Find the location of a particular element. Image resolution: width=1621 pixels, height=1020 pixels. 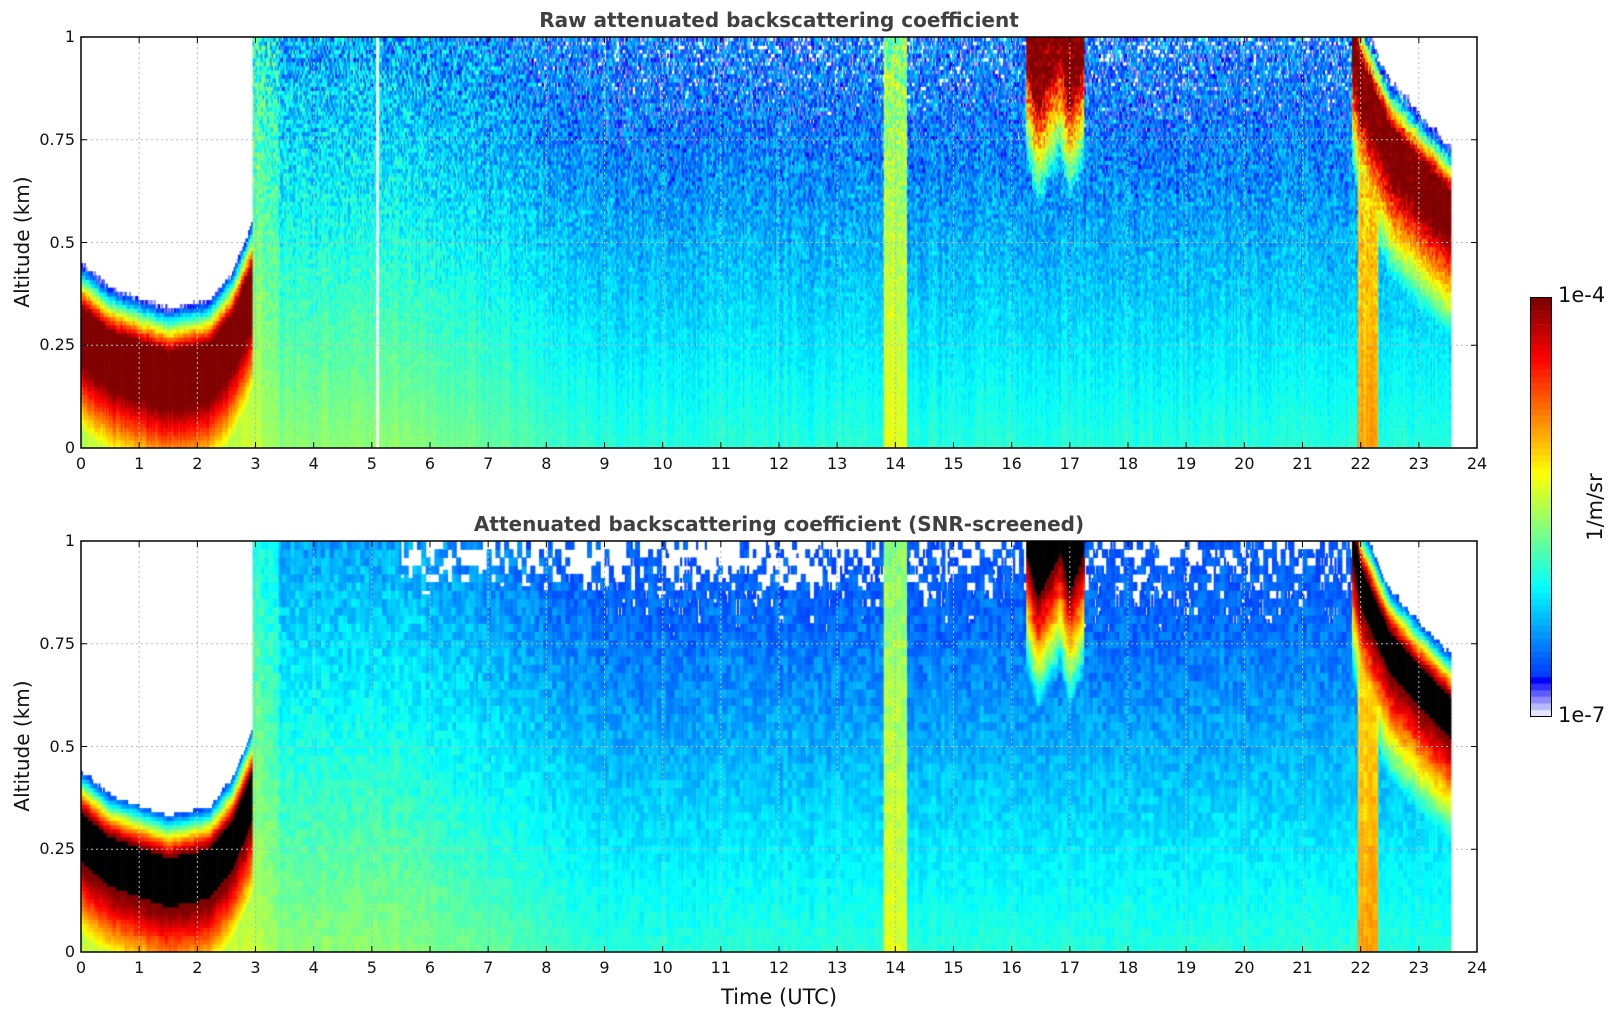

screened-y-axis-label: Altitude (km) is located at coordinates (22, 746).